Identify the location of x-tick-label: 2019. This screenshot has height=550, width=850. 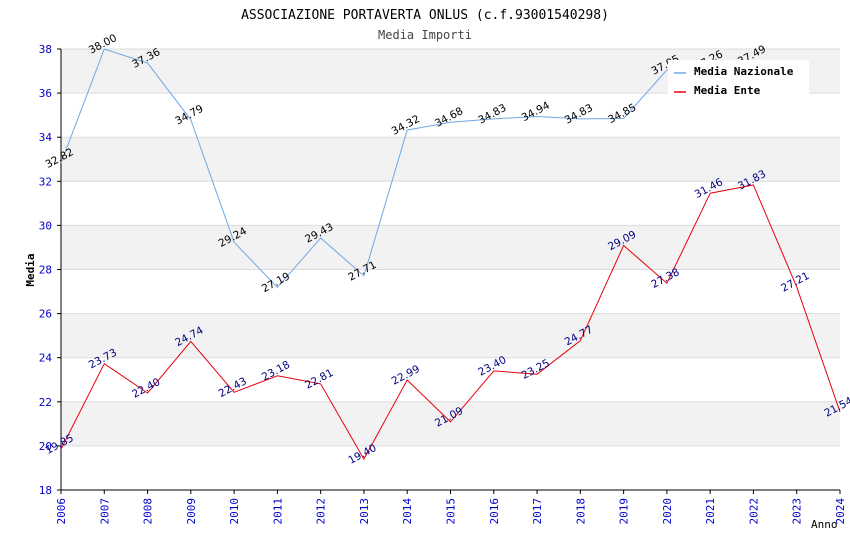
(624, 511).